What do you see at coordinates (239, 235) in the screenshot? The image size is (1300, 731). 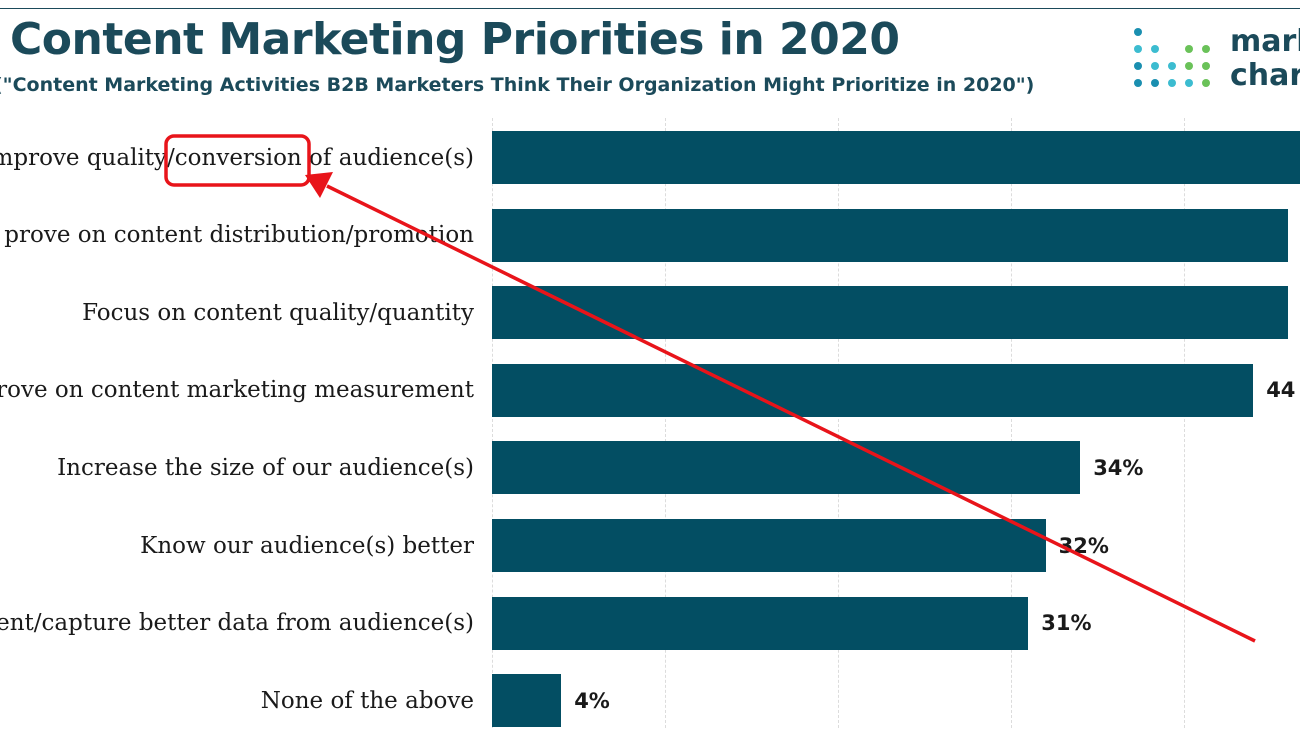 I see `category-label: prove on content distribution/promotion` at bounding box center [239, 235].